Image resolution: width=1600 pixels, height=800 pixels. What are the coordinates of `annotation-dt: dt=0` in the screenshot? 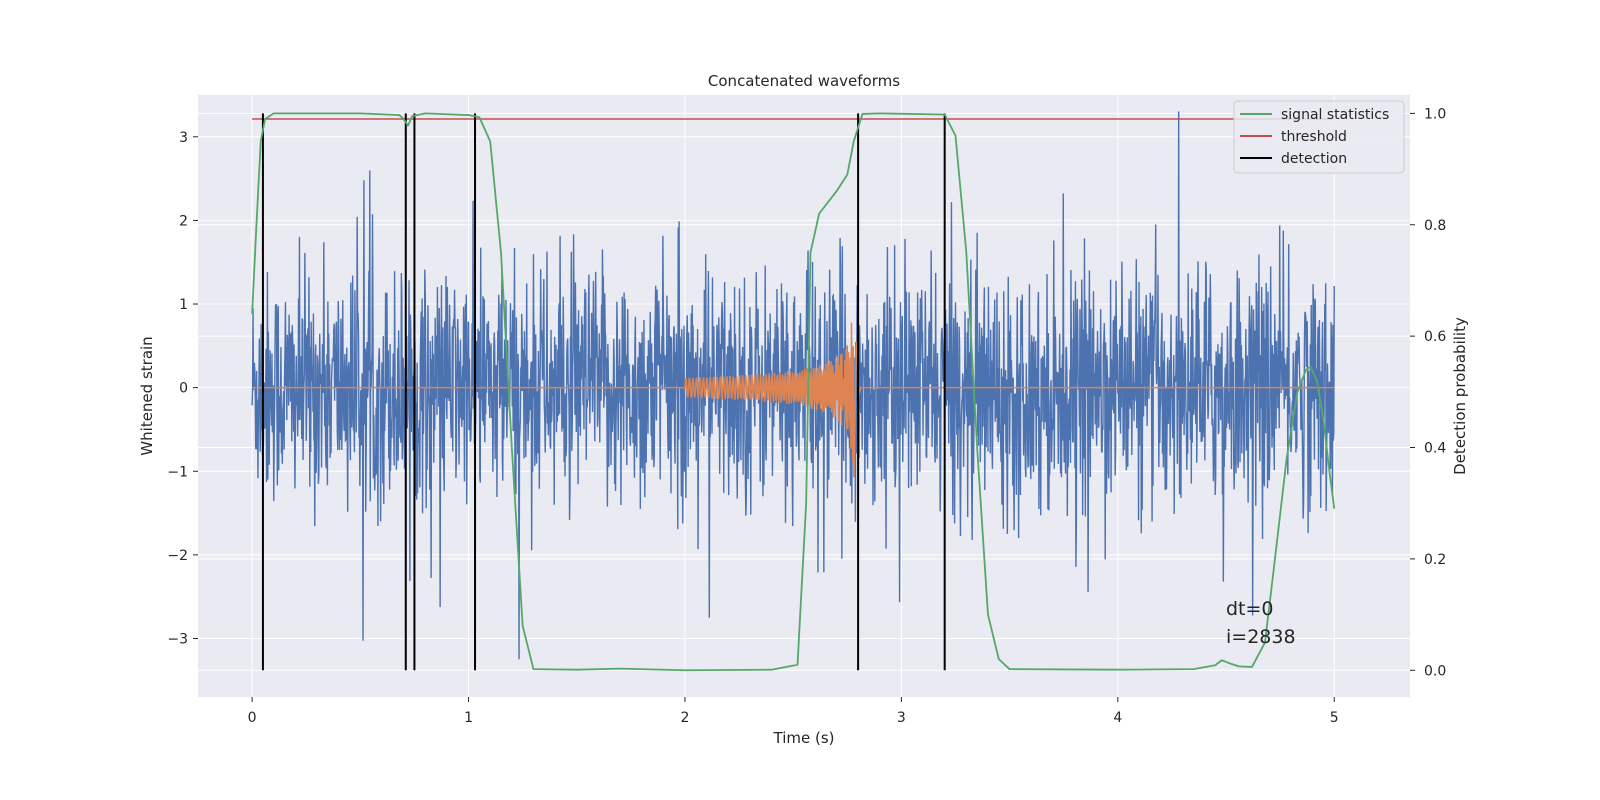 It's located at (1250, 609).